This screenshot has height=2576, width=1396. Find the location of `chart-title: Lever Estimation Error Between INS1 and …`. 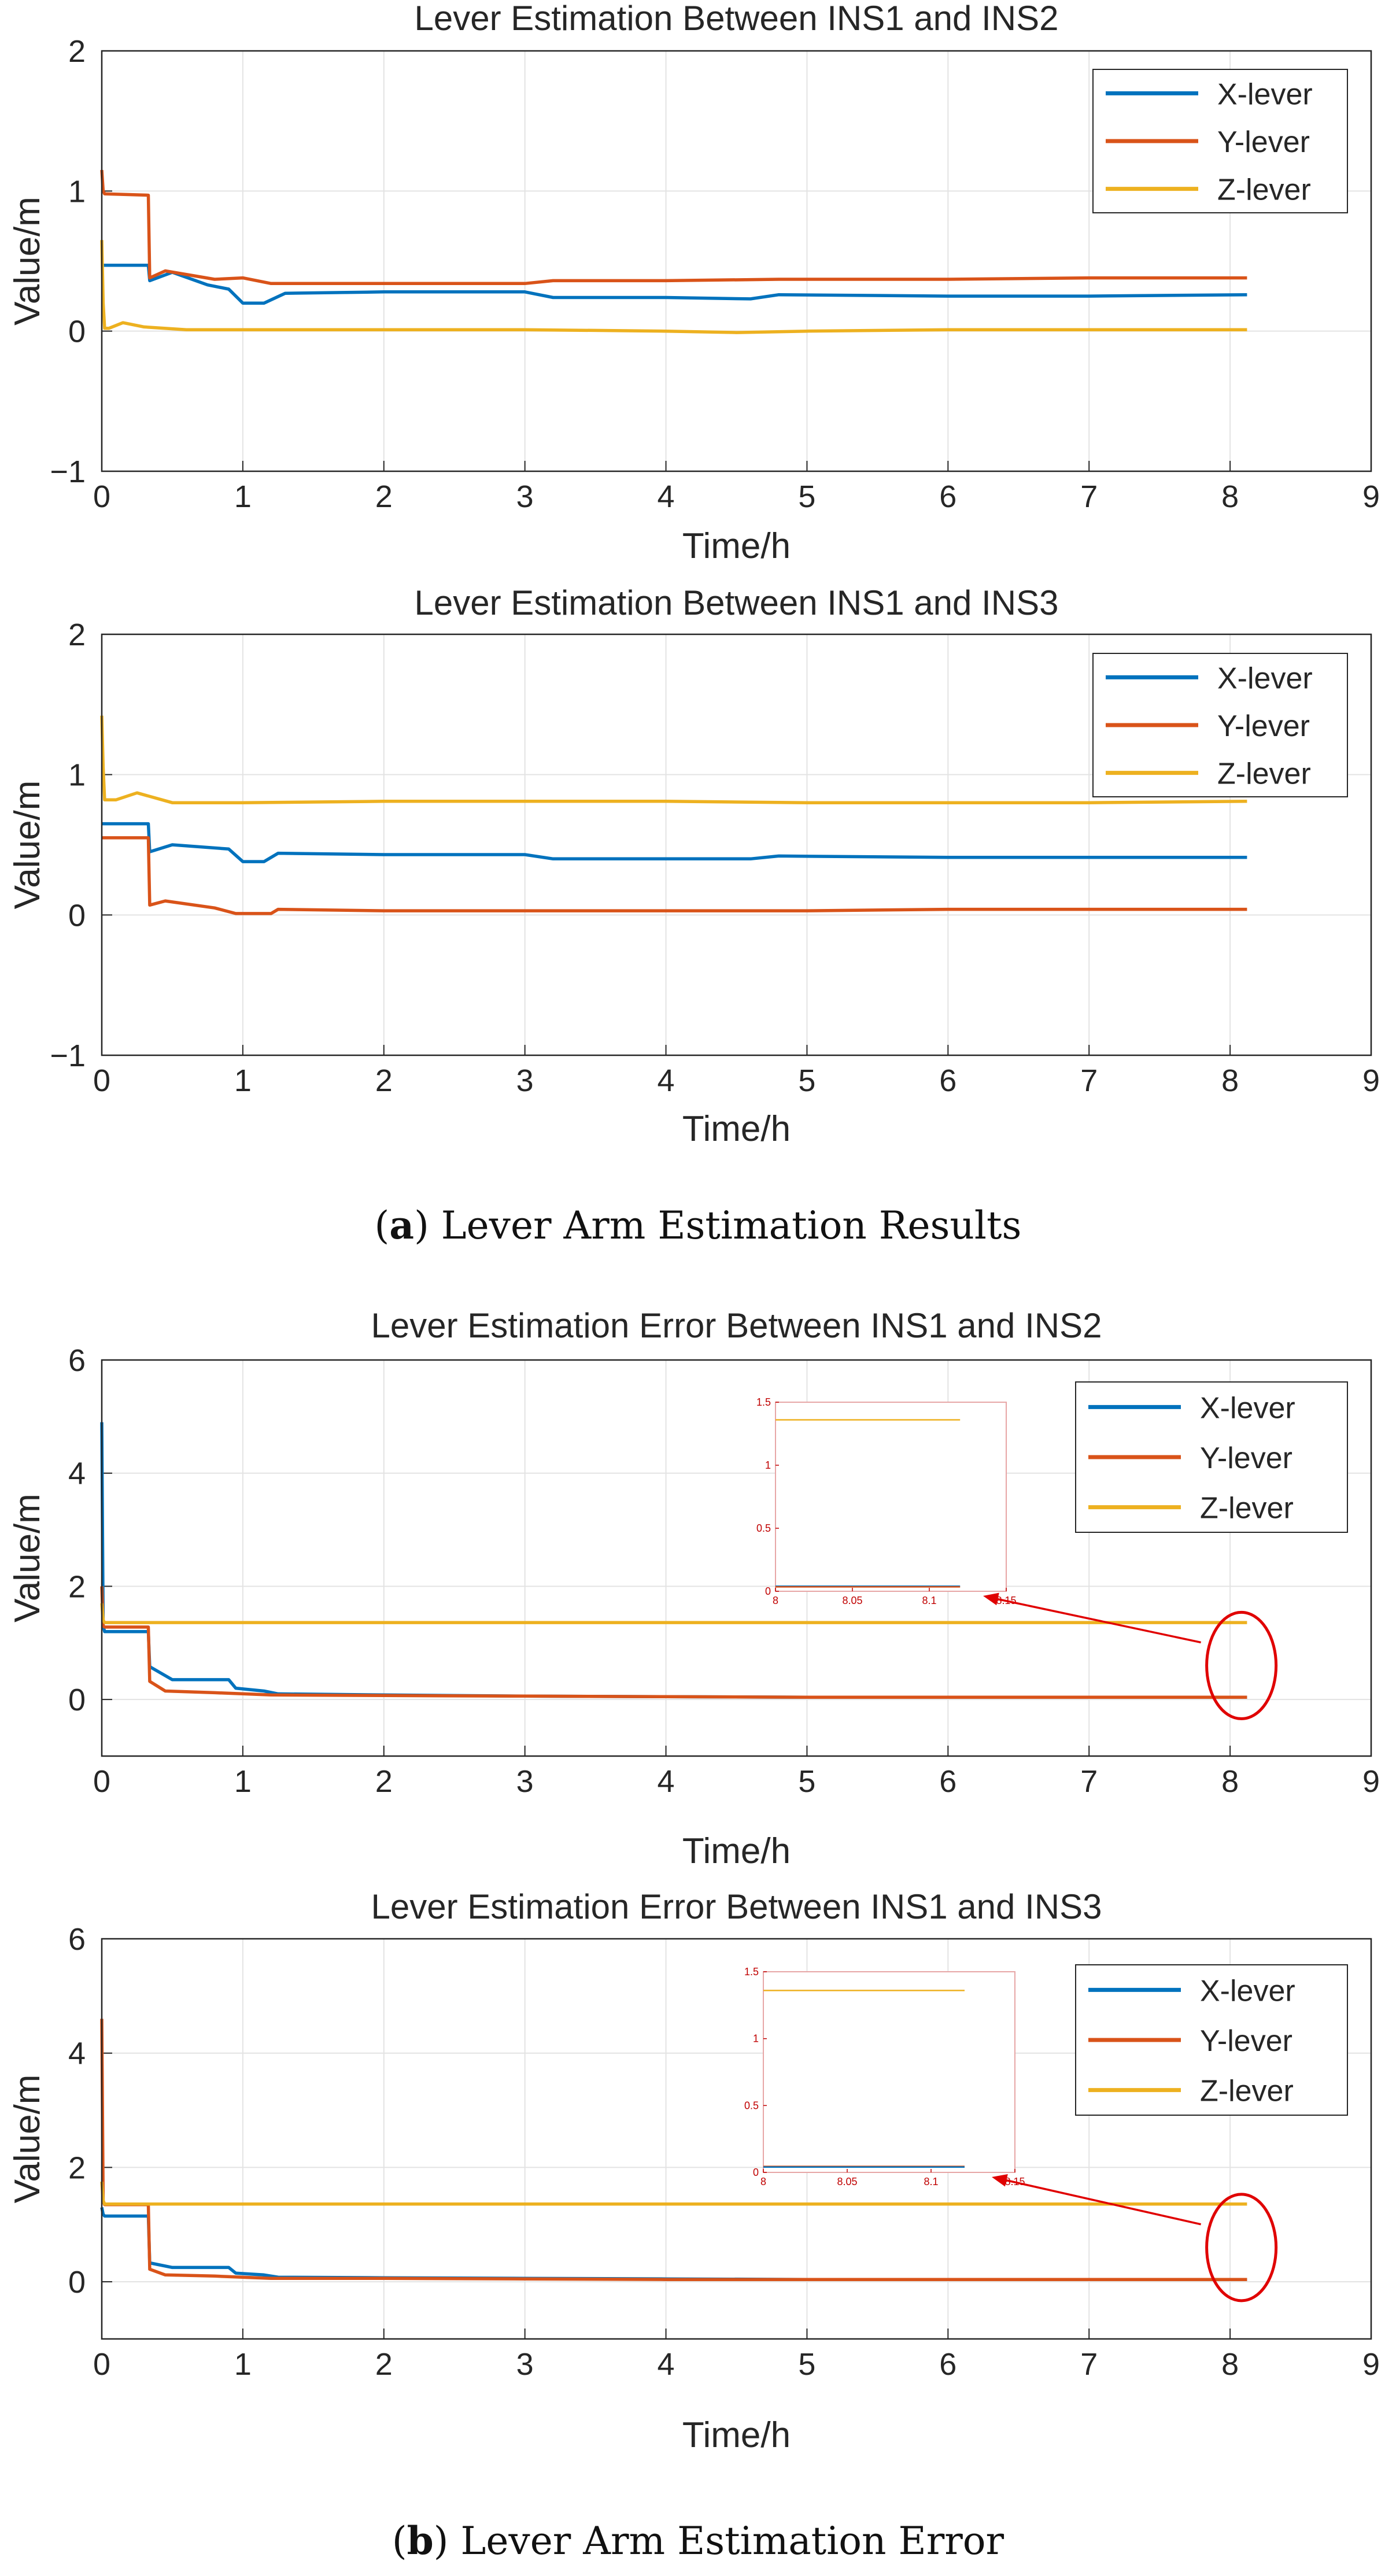

chart-title: Lever Estimation Error Between INS1 and … is located at coordinates (736, 1325).